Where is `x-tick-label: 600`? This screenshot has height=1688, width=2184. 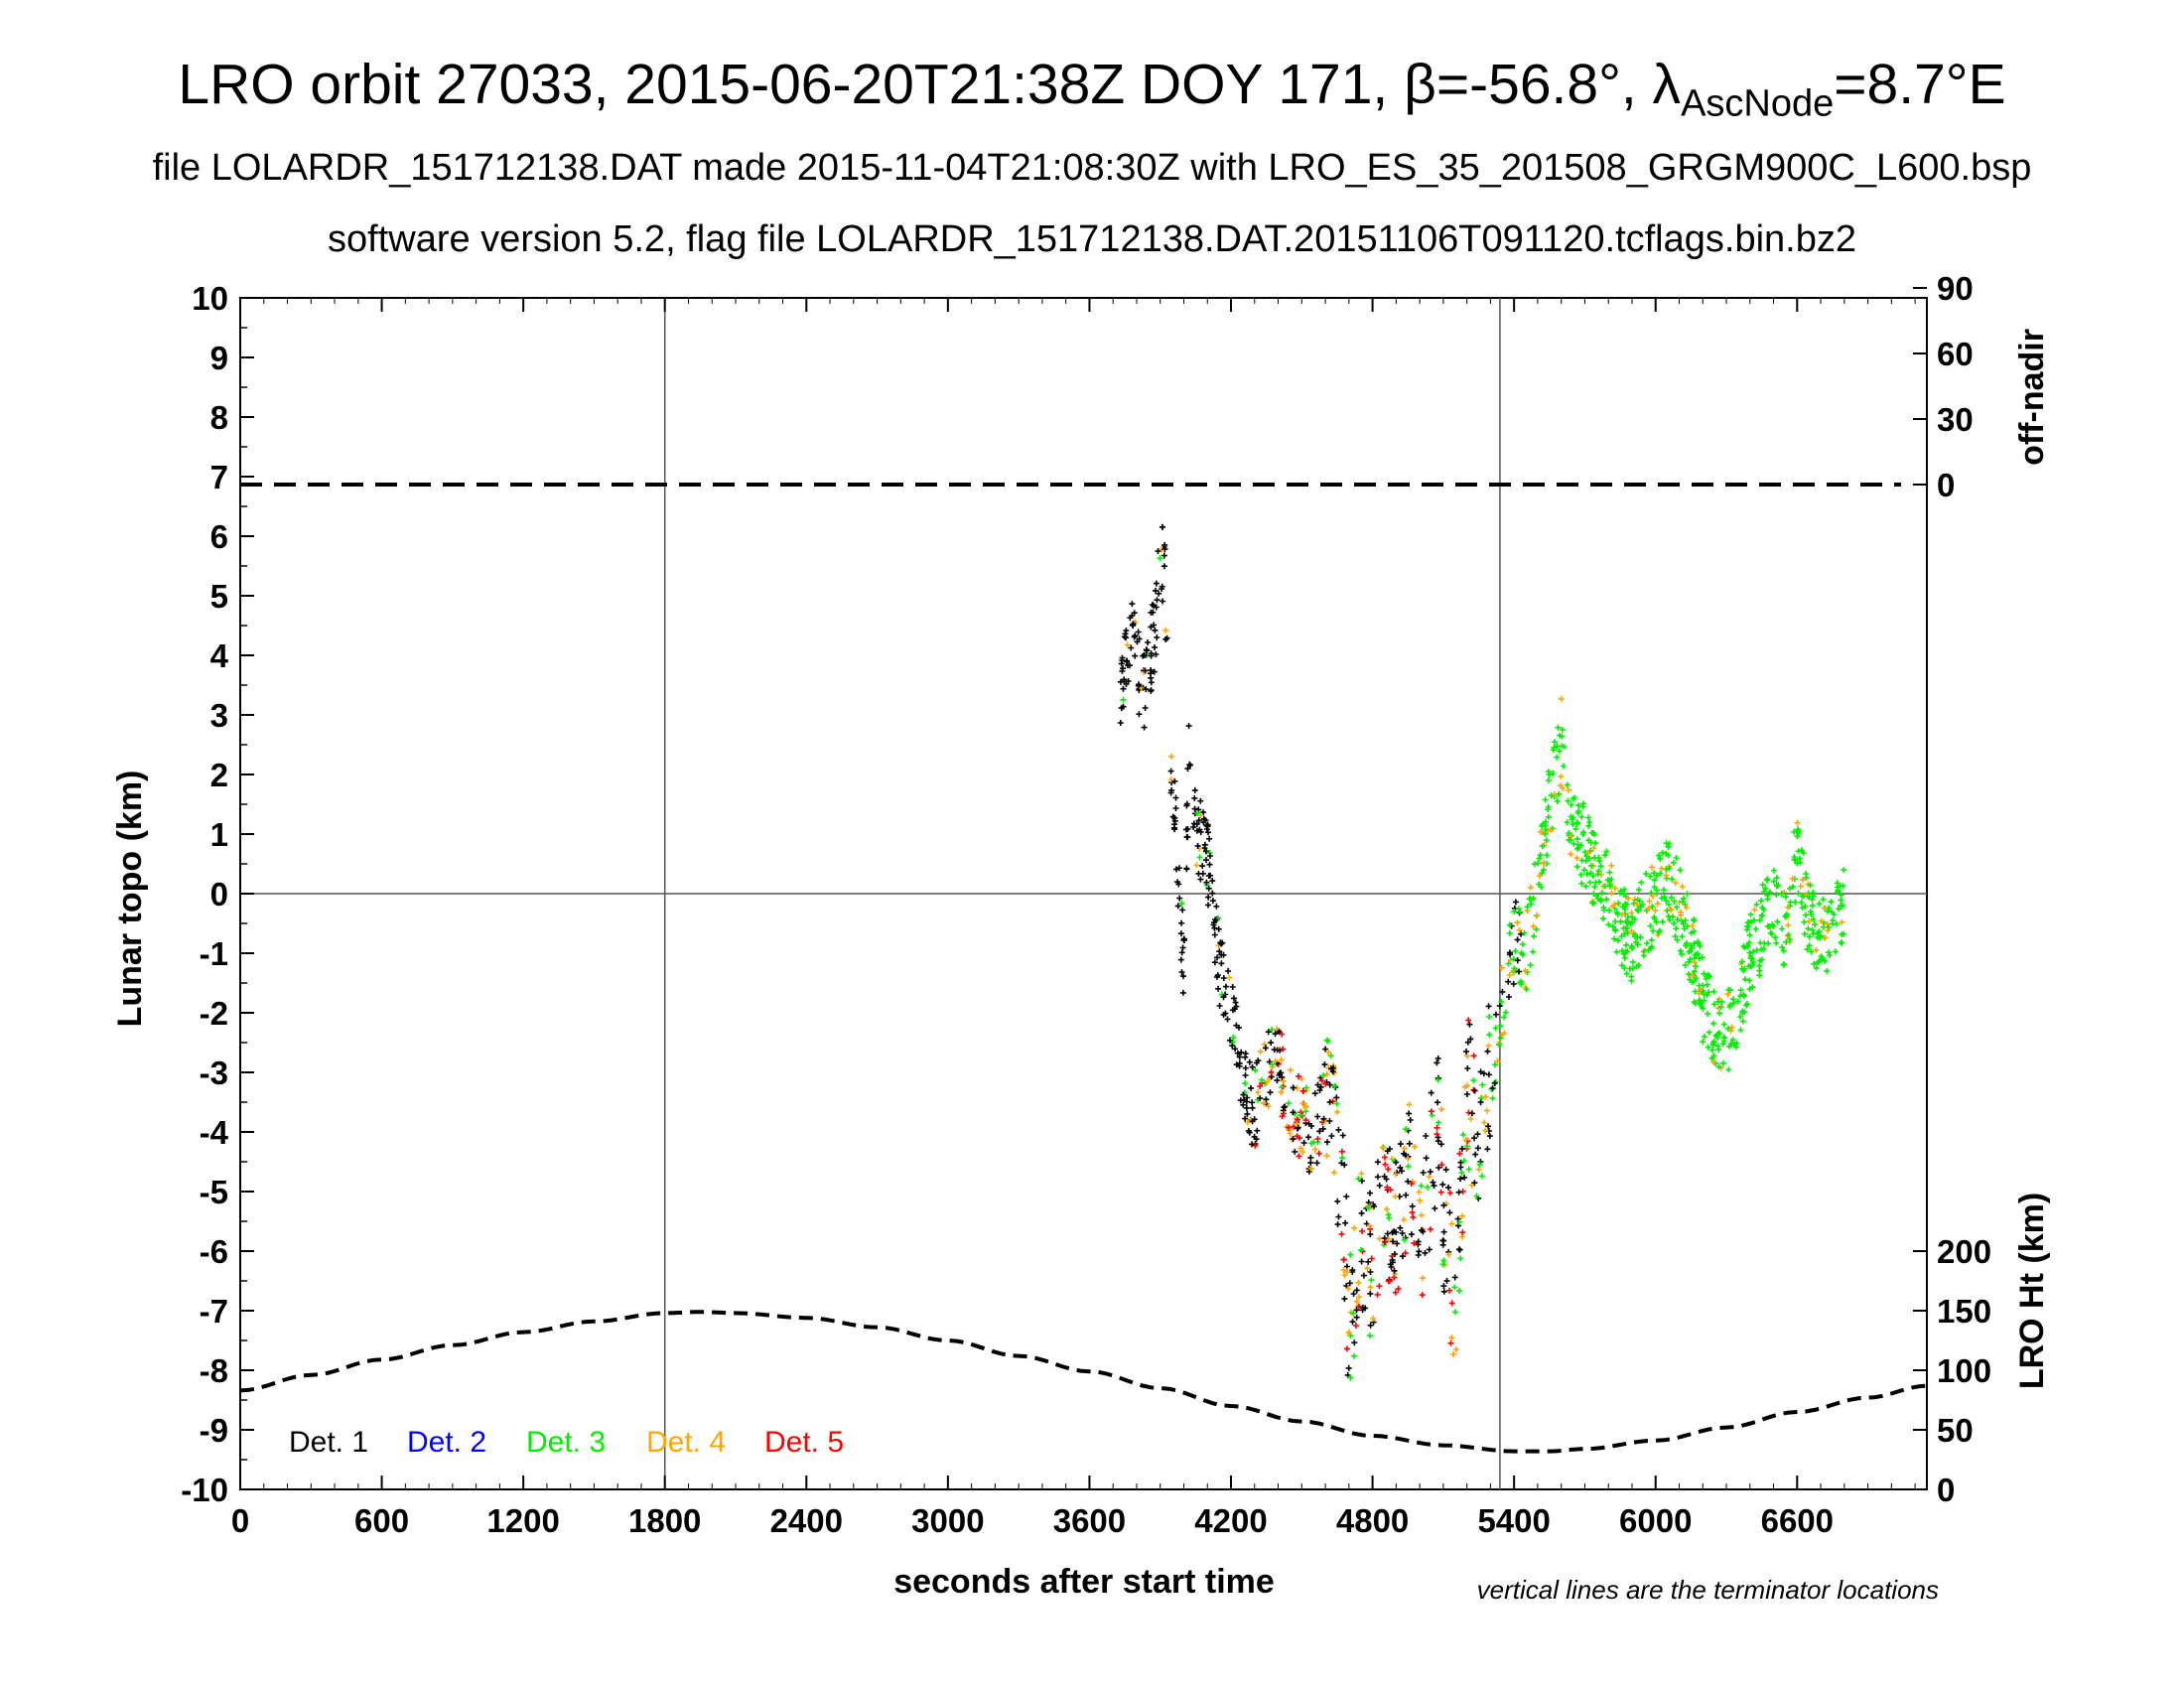
x-tick-label: 600 is located at coordinates (381, 1520).